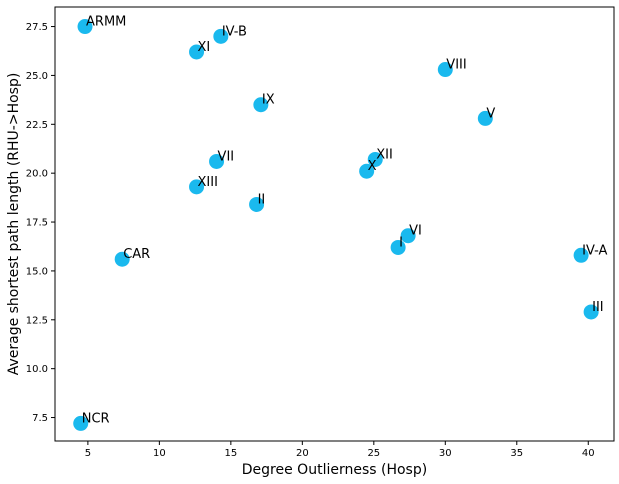  Describe the element at coordinates (37, 76) in the screenshot. I see `y-tick-label: 25.0` at that location.